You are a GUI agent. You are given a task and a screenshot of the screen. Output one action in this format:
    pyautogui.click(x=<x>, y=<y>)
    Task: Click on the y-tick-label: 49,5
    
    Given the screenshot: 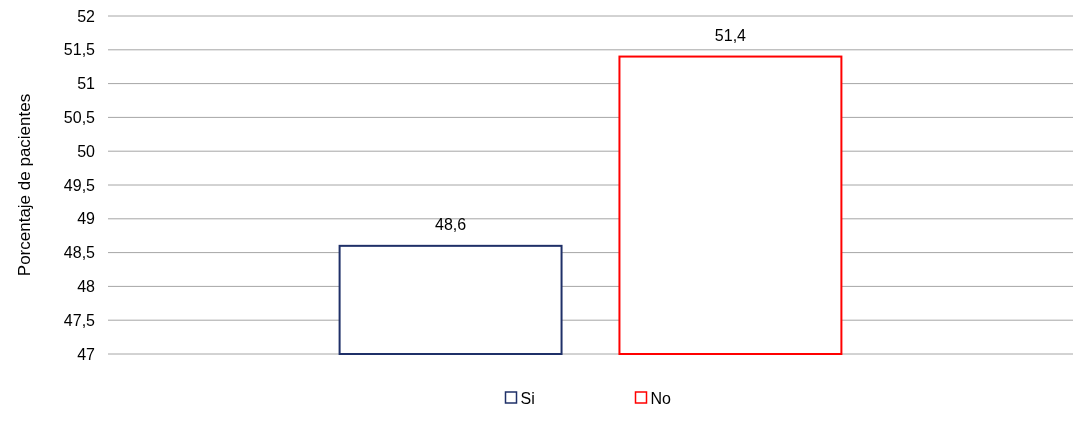 What is the action you would take?
    pyautogui.click(x=79, y=185)
    